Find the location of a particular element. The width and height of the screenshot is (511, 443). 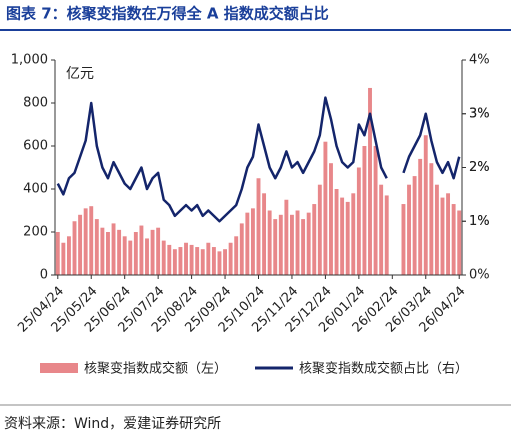

y-tick-label: 600 is located at coordinates (35, 146).